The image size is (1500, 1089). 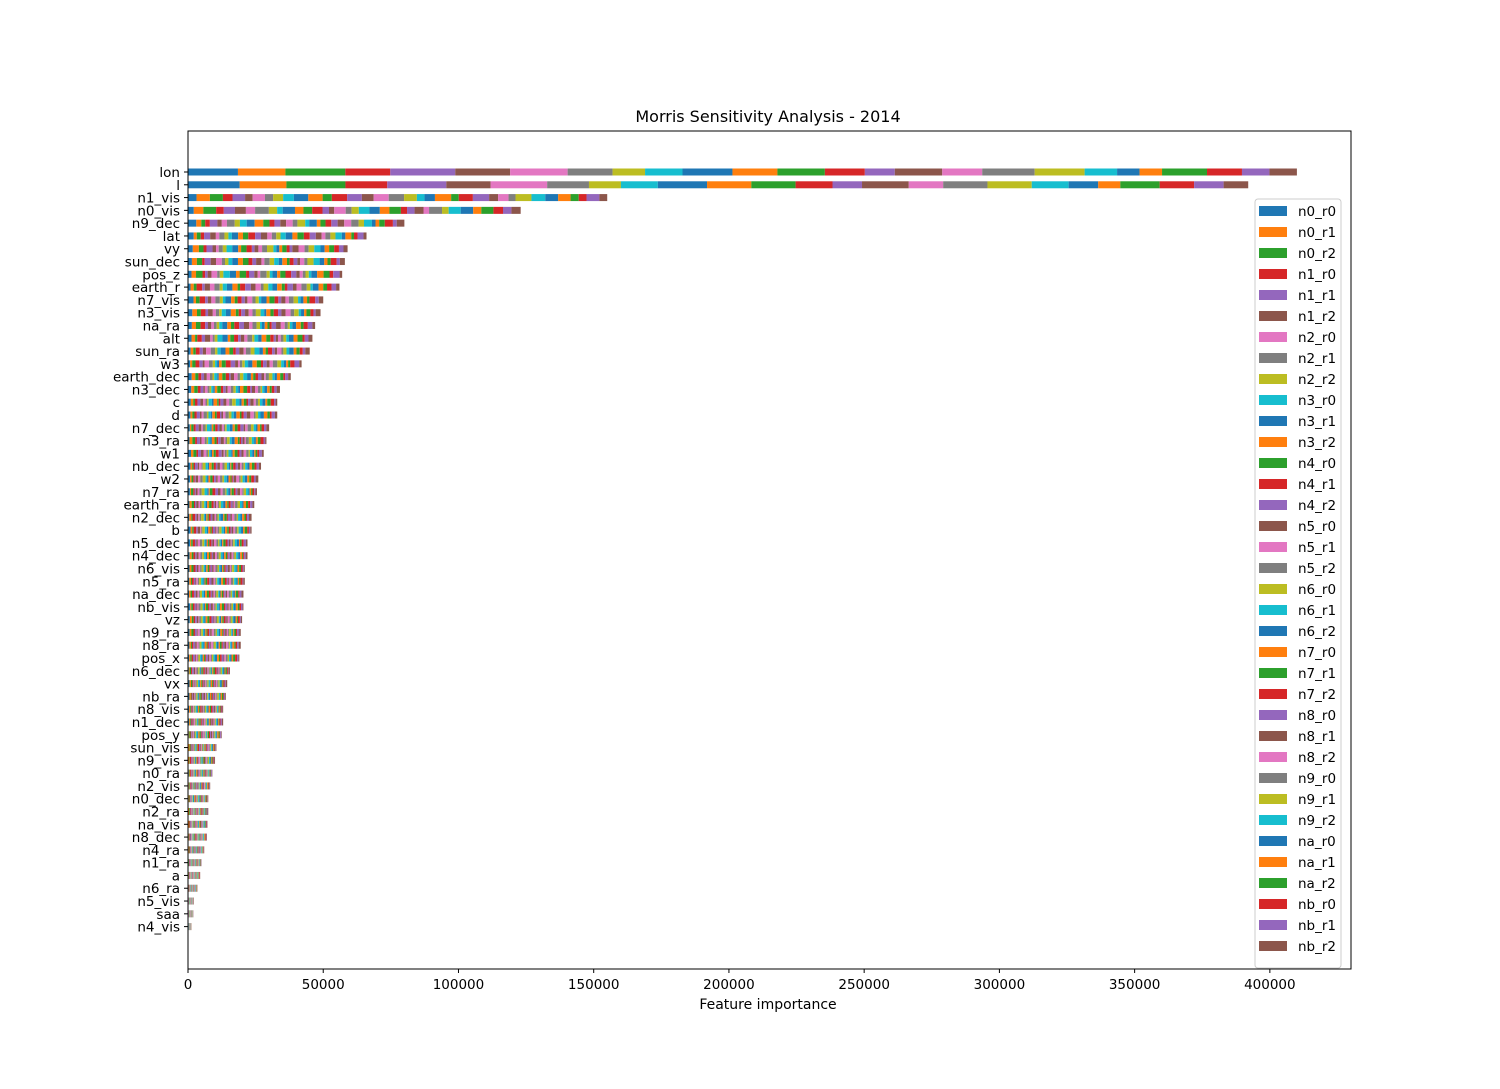 I want to click on bar-segment-earth_r-n0_r1, so click(x=192, y=287).